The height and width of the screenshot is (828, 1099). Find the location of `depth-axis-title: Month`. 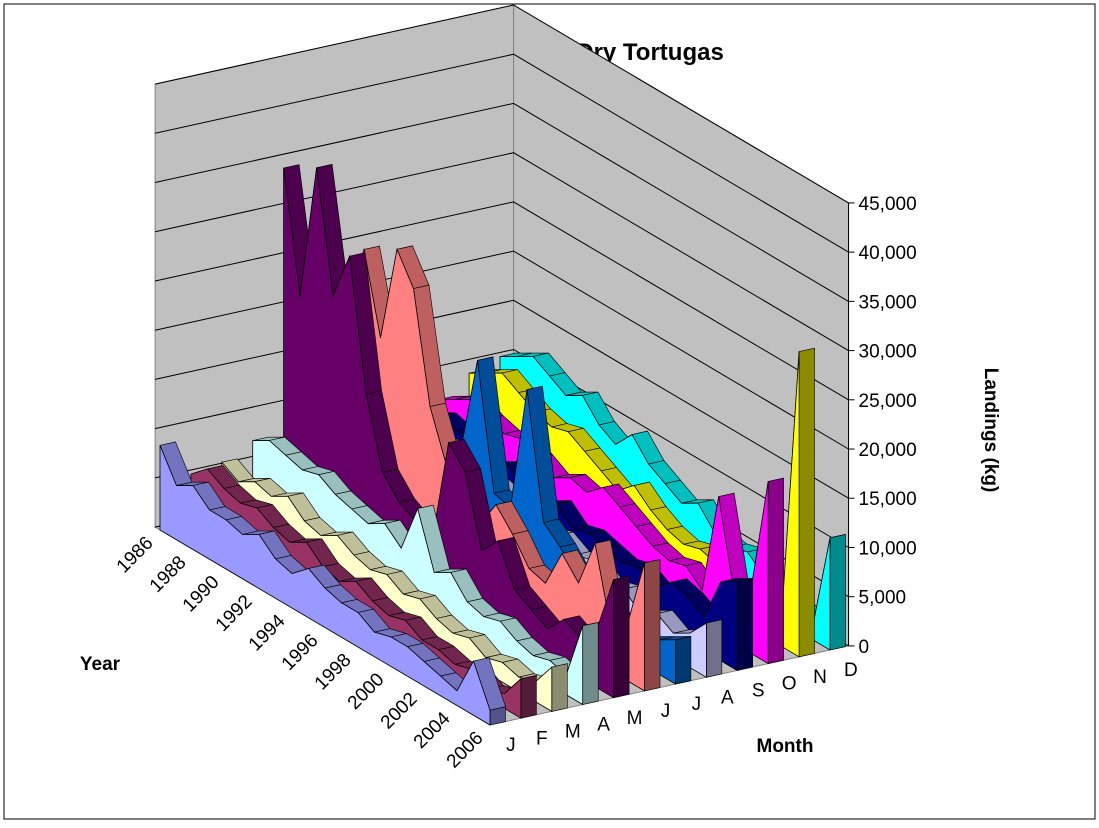

depth-axis-title: Month is located at coordinates (785, 746).